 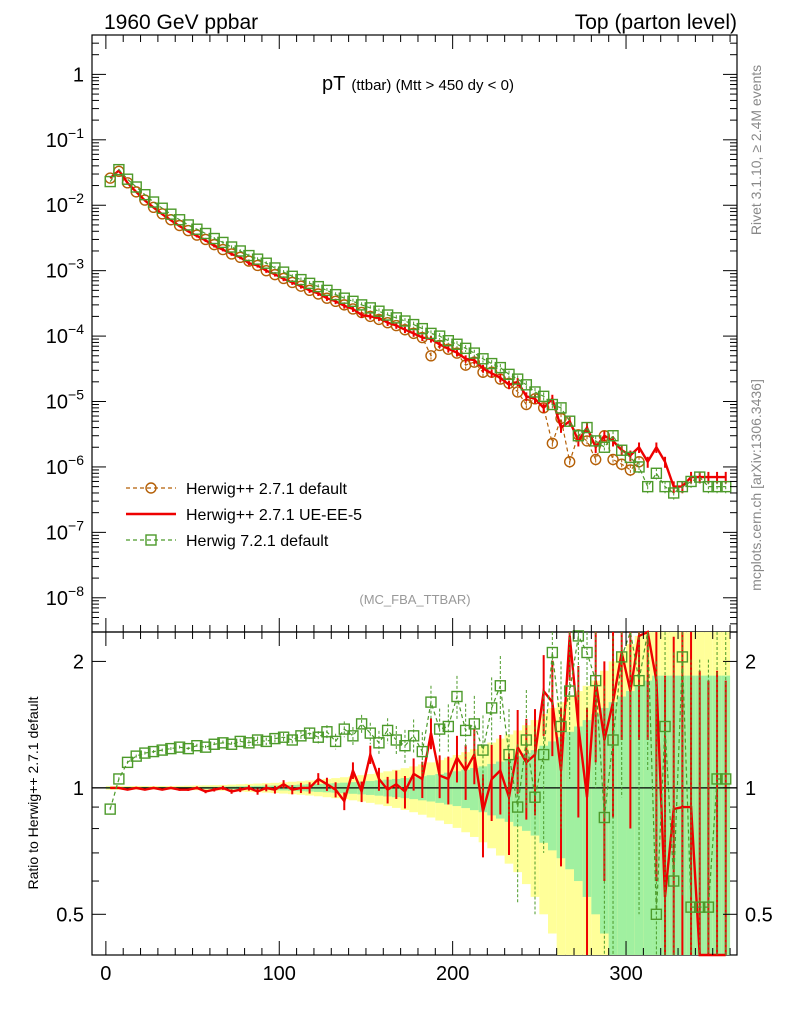 I want to click on y-tick-label: 10⁻², so click(x=65, y=203).